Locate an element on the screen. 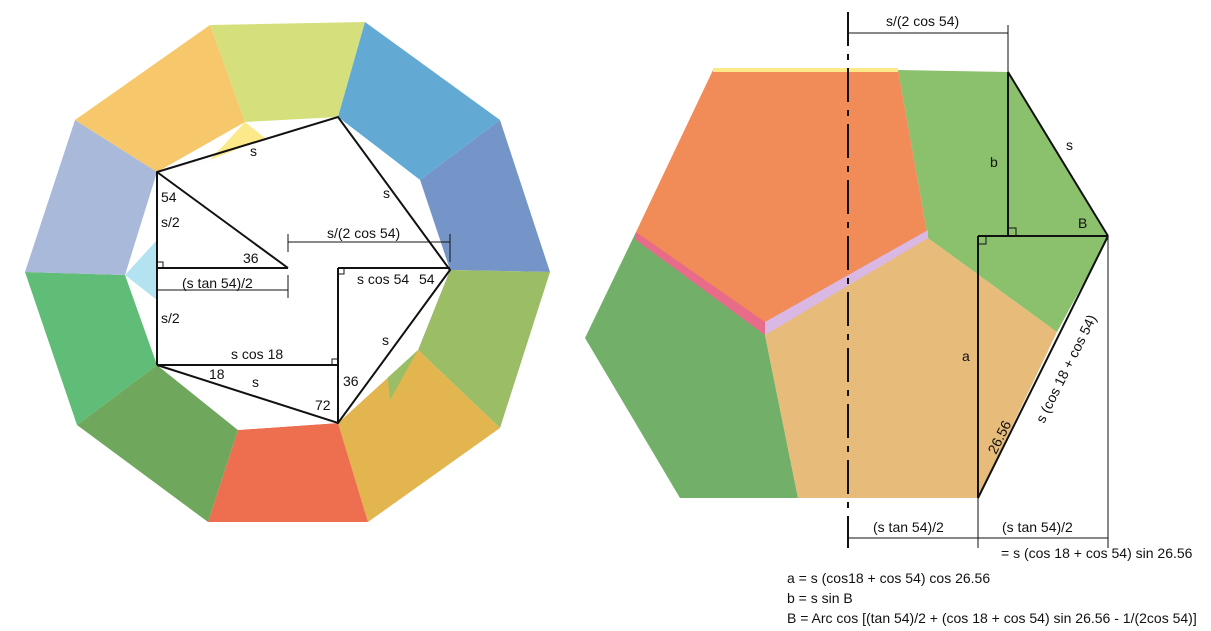 This screenshot has height=631, width=1211. label-tan-half: (s tan 54)/2 is located at coordinates (217, 283).